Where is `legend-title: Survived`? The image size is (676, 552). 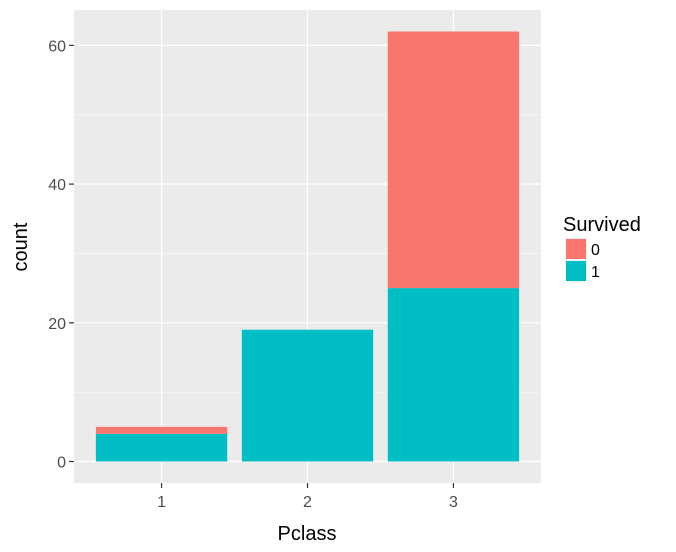
legend-title: Survived is located at coordinates (602, 225).